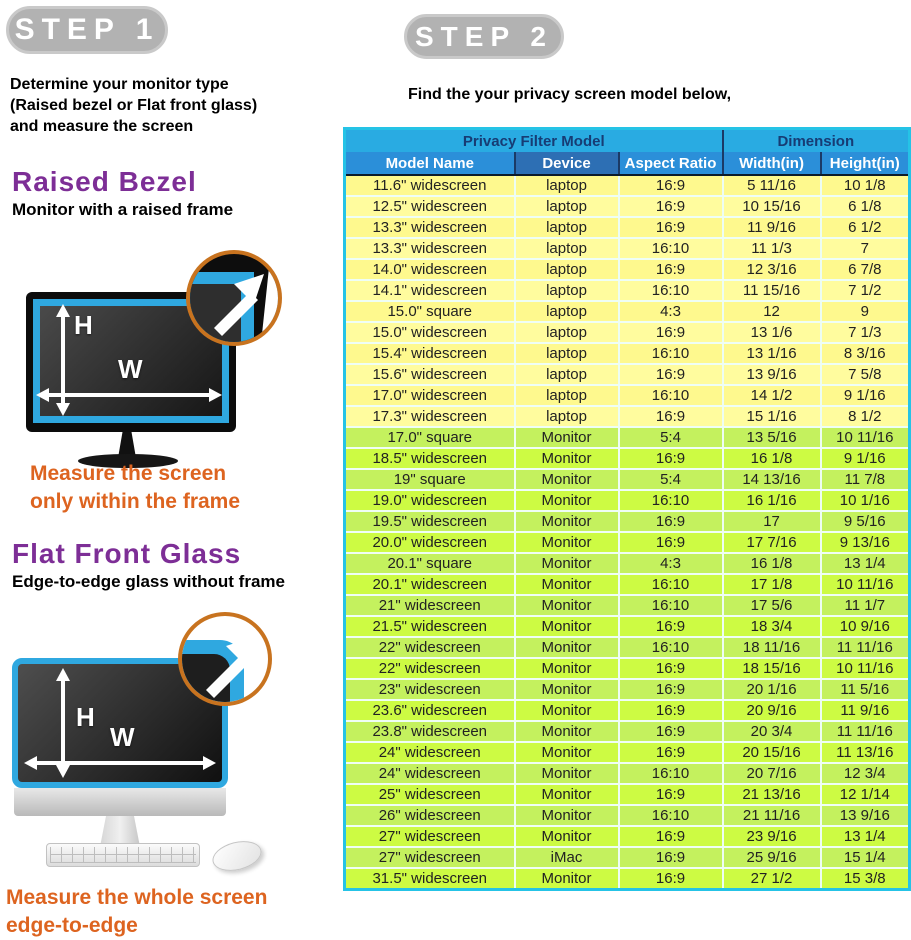 The height and width of the screenshot is (940, 911). Describe the element at coordinates (864, 291) in the screenshot. I see `cell-height: 7 1/2` at that location.